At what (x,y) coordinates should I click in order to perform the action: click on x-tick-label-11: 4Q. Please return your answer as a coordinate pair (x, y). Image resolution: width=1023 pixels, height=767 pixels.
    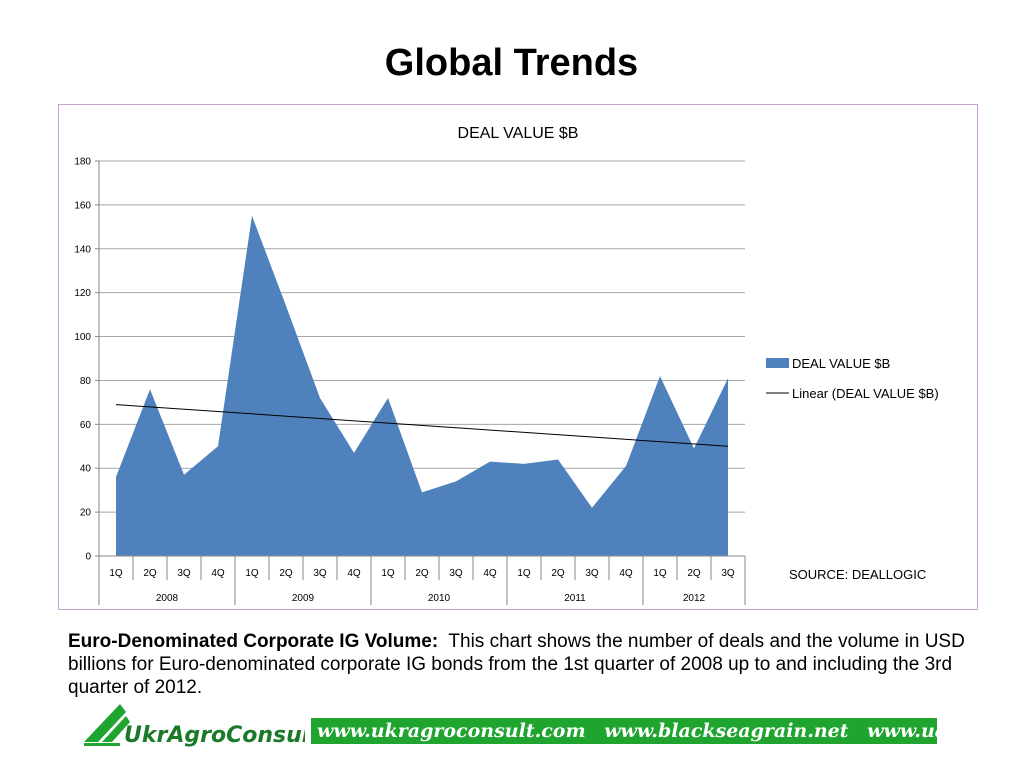
    Looking at the image, I should click on (490, 573).